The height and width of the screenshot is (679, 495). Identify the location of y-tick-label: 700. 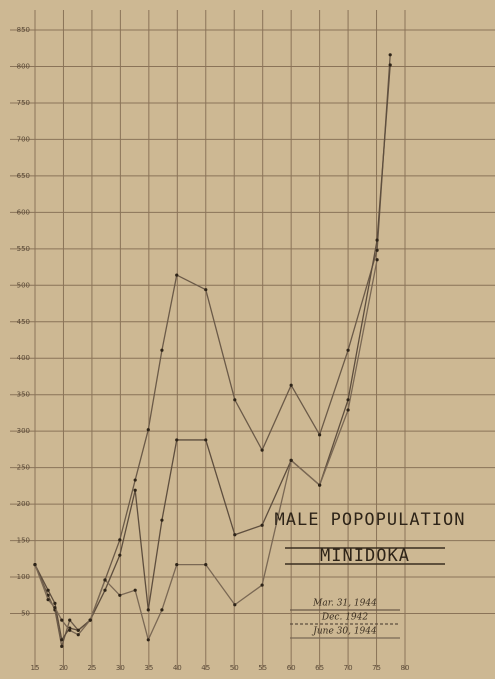
(23, 139).